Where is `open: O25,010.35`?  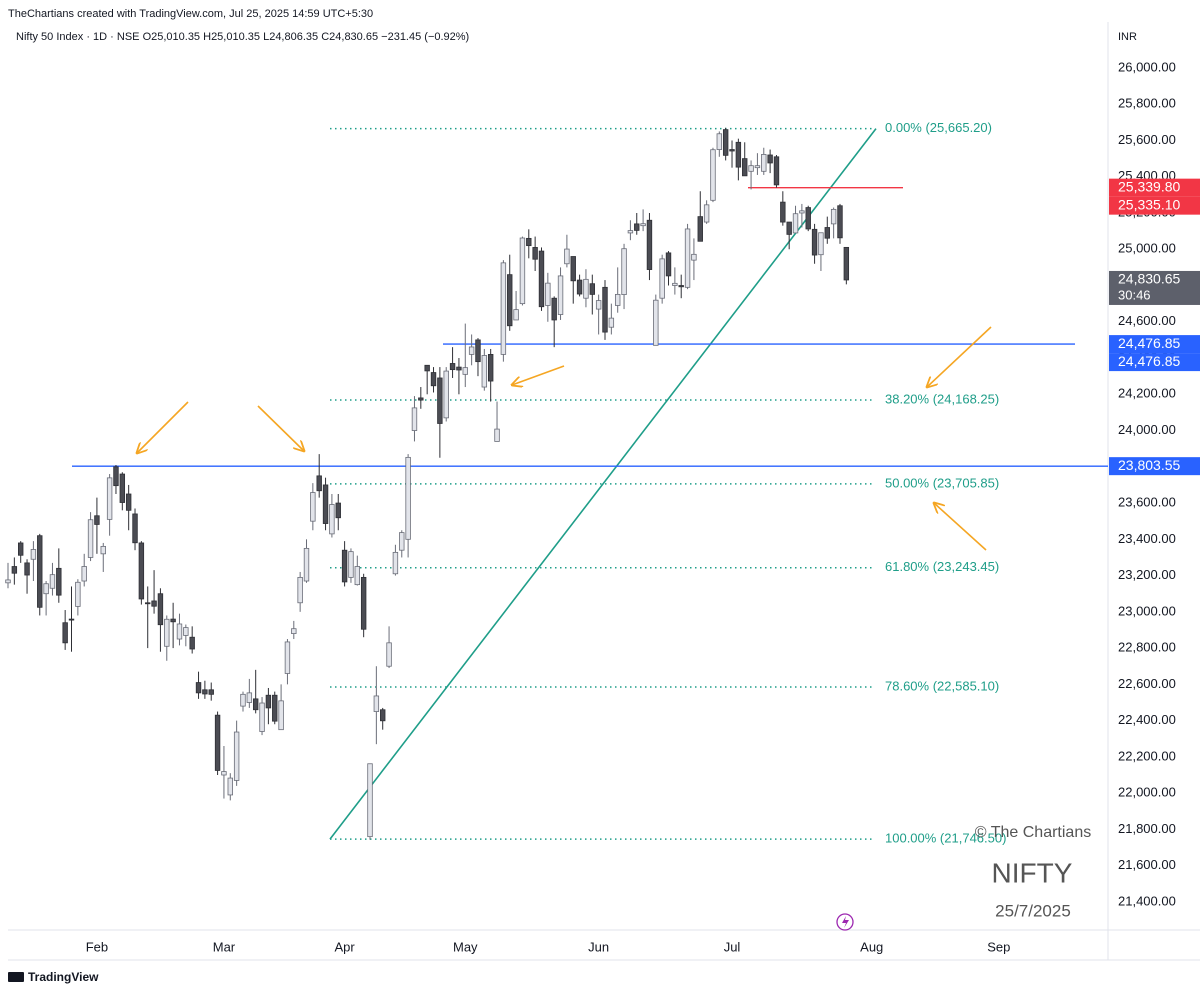 open: O25,010.35 is located at coordinates (172, 37).